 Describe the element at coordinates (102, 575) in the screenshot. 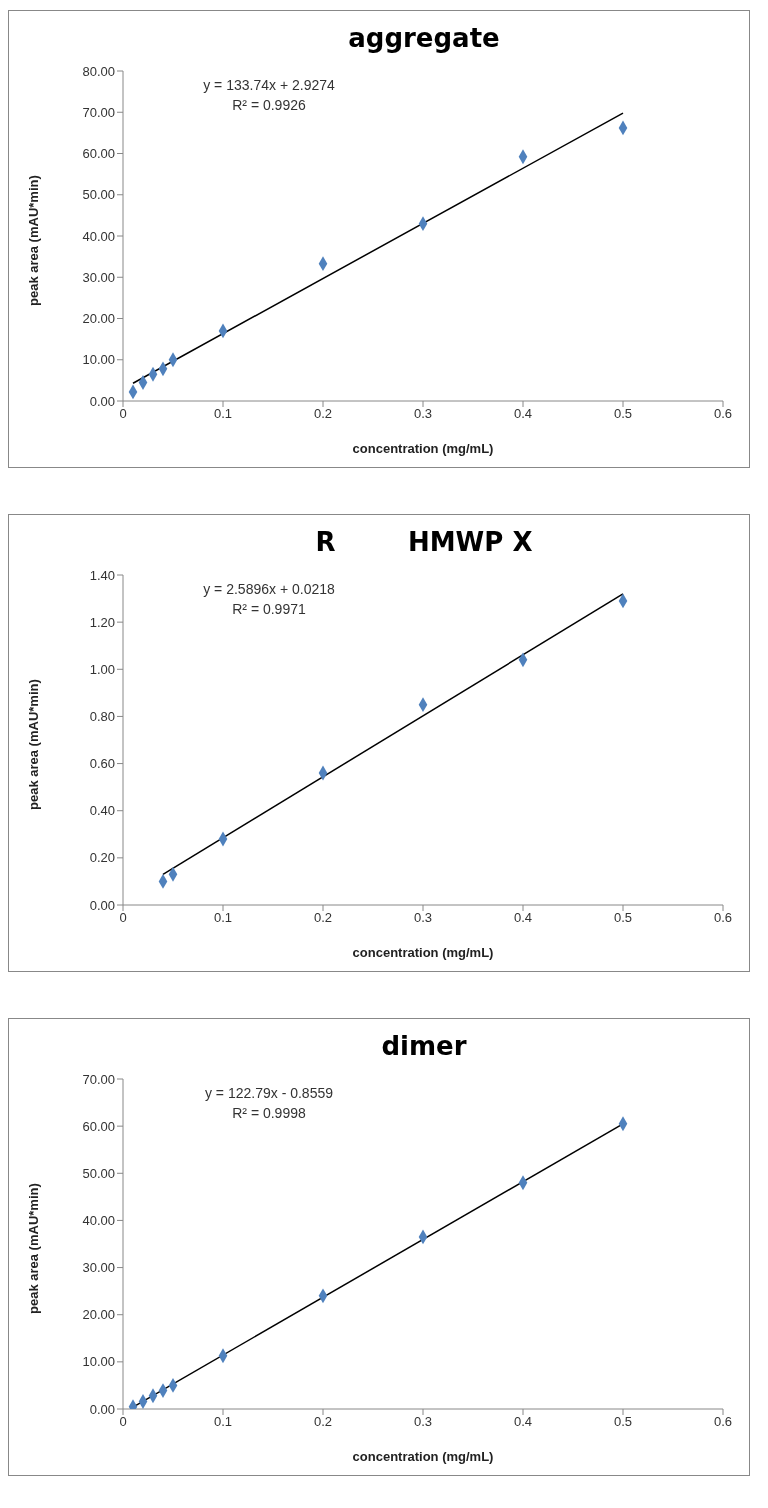

I see `y-tick-label: 1.40` at that location.